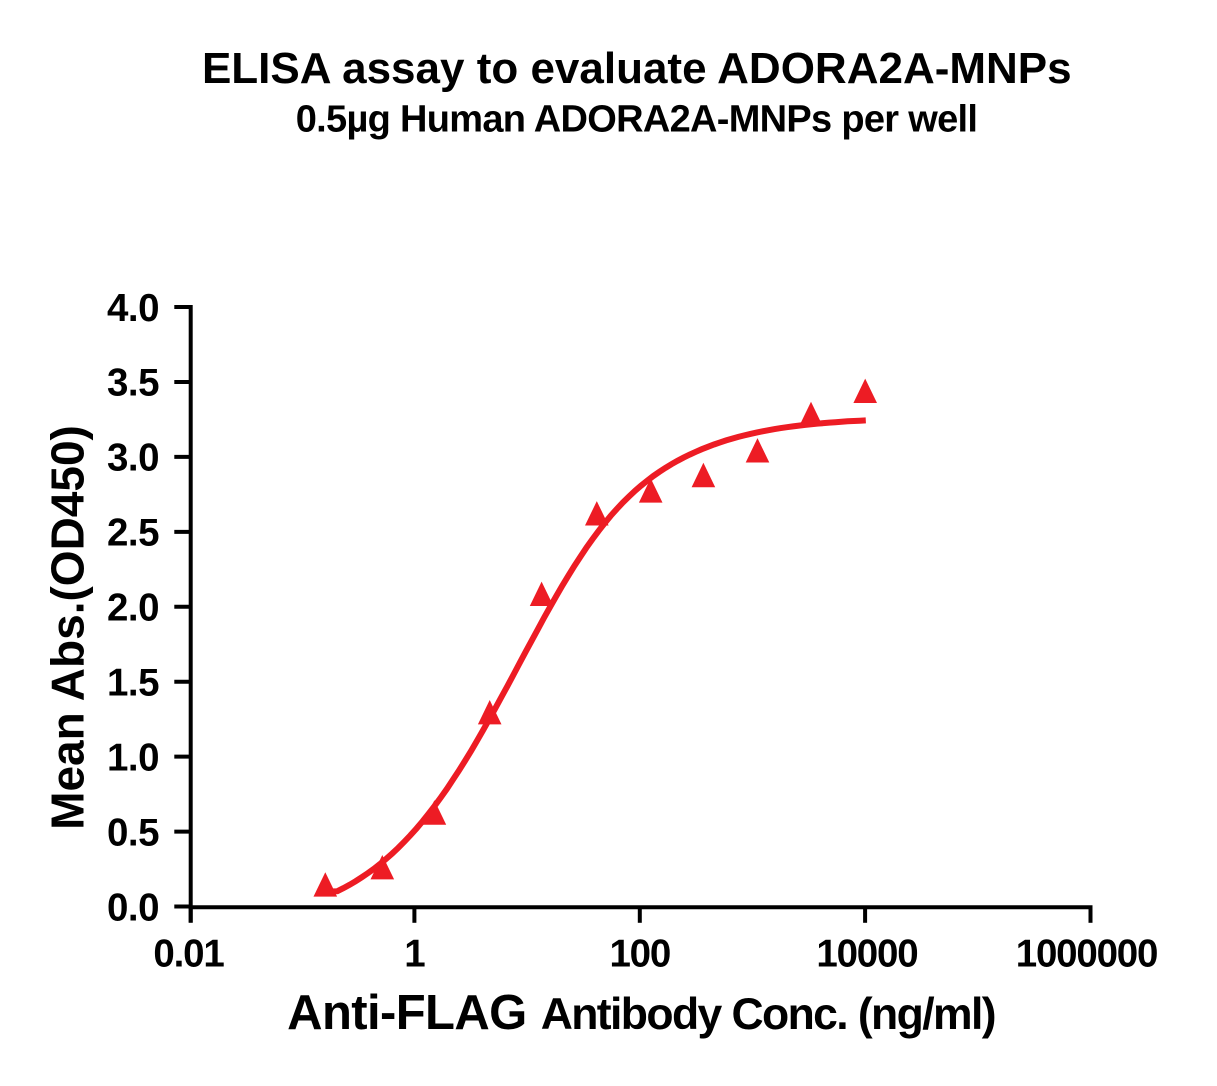  What do you see at coordinates (866, 954) in the screenshot?
I see `svg-text: 10000` at bounding box center [866, 954].